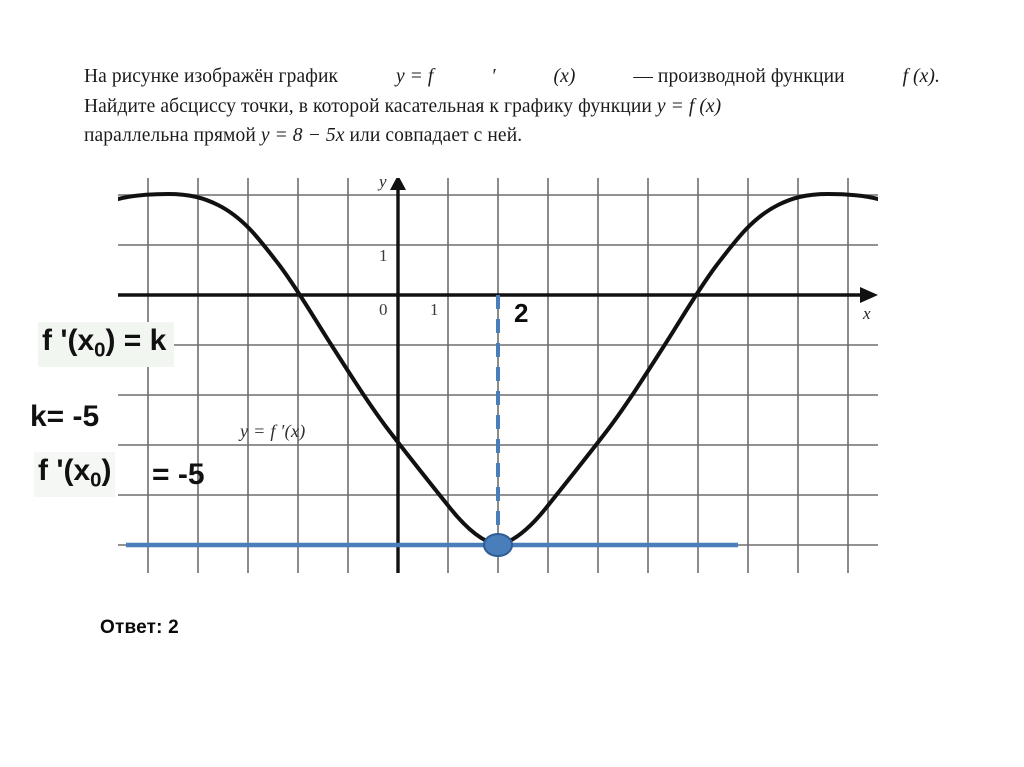 The width and height of the screenshot is (1024, 767). I want to click on x-axis, so click(498, 295).